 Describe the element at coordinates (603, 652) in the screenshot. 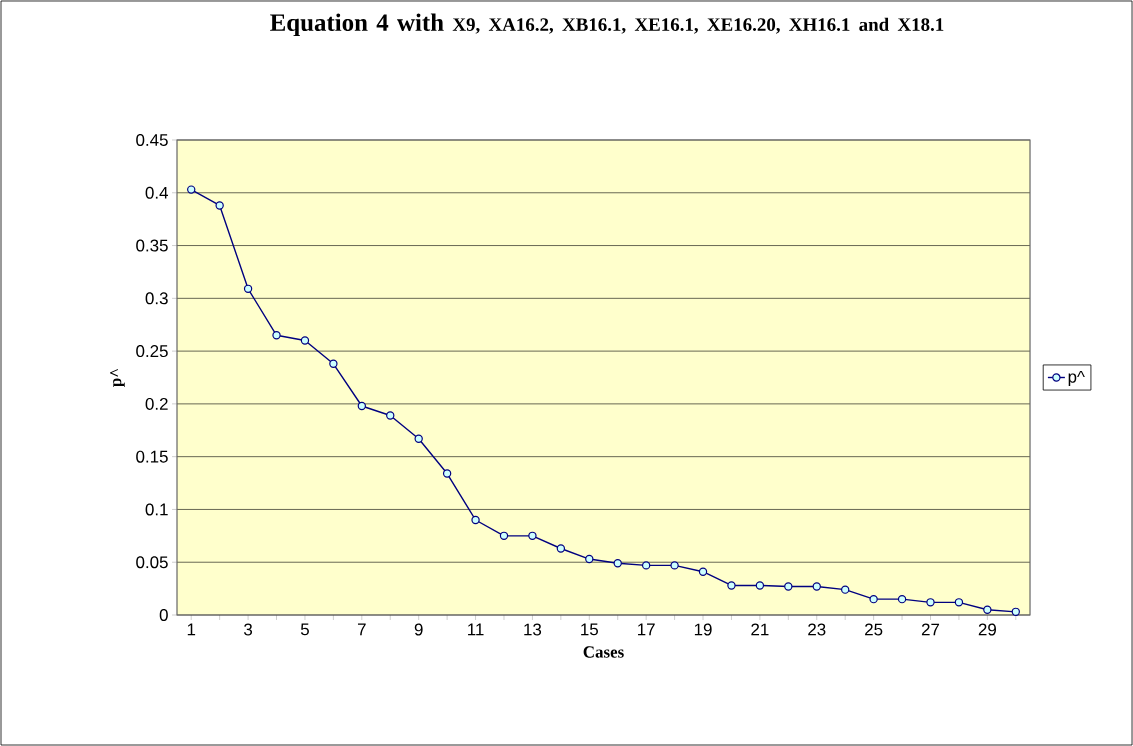

I see `x-axis-title: Cases` at that location.